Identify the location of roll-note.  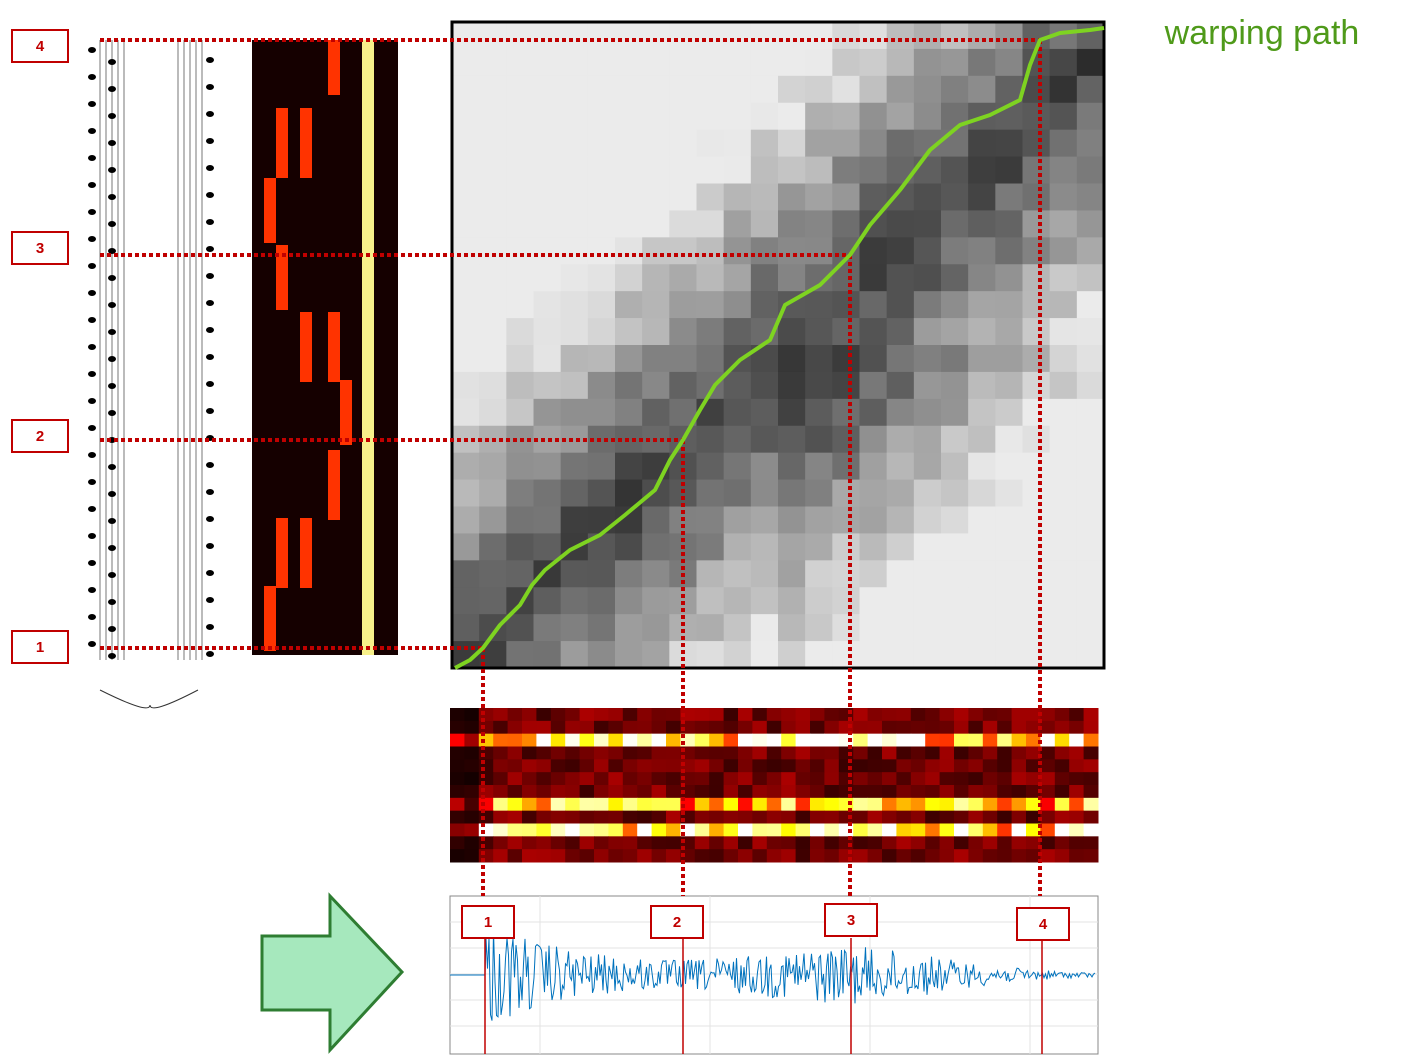
(270, 210).